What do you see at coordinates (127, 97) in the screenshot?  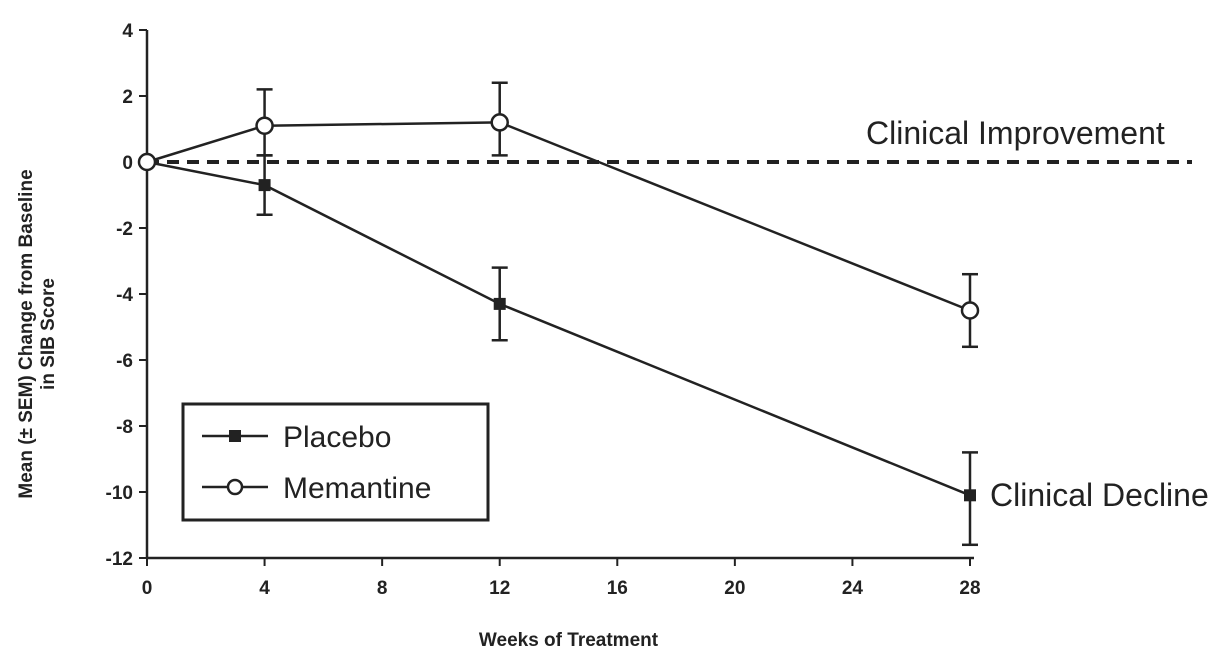 I see `y-tick-label: 2` at bounding box center [127, 97].